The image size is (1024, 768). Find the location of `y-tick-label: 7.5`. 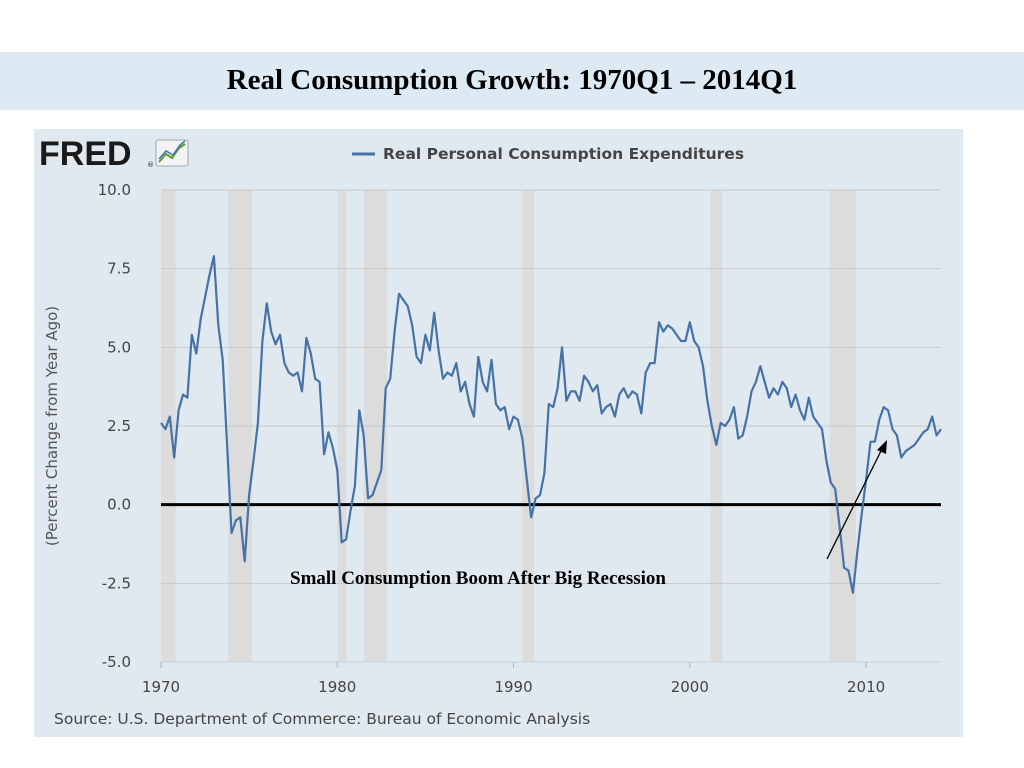

y-tick-label: 7.5 is located at coordinates (119, 269).